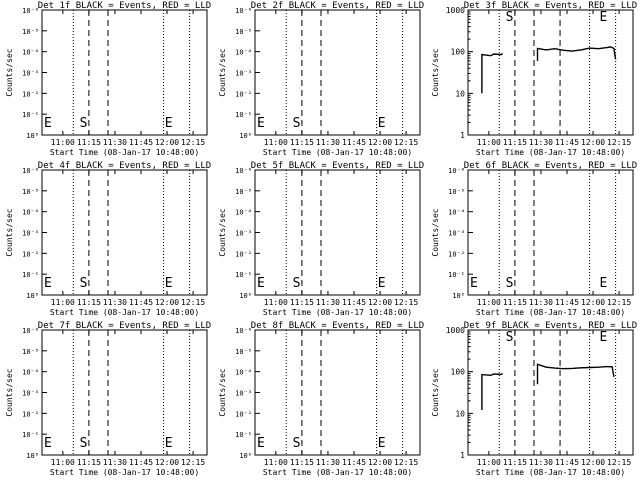 The image size is (640, 480). What do you see at coordinates (550, 326) in the screenshot?
I see `panel-title: Det 9f BLACK = Events, RED = LLD` at bounding box center [550, 326].